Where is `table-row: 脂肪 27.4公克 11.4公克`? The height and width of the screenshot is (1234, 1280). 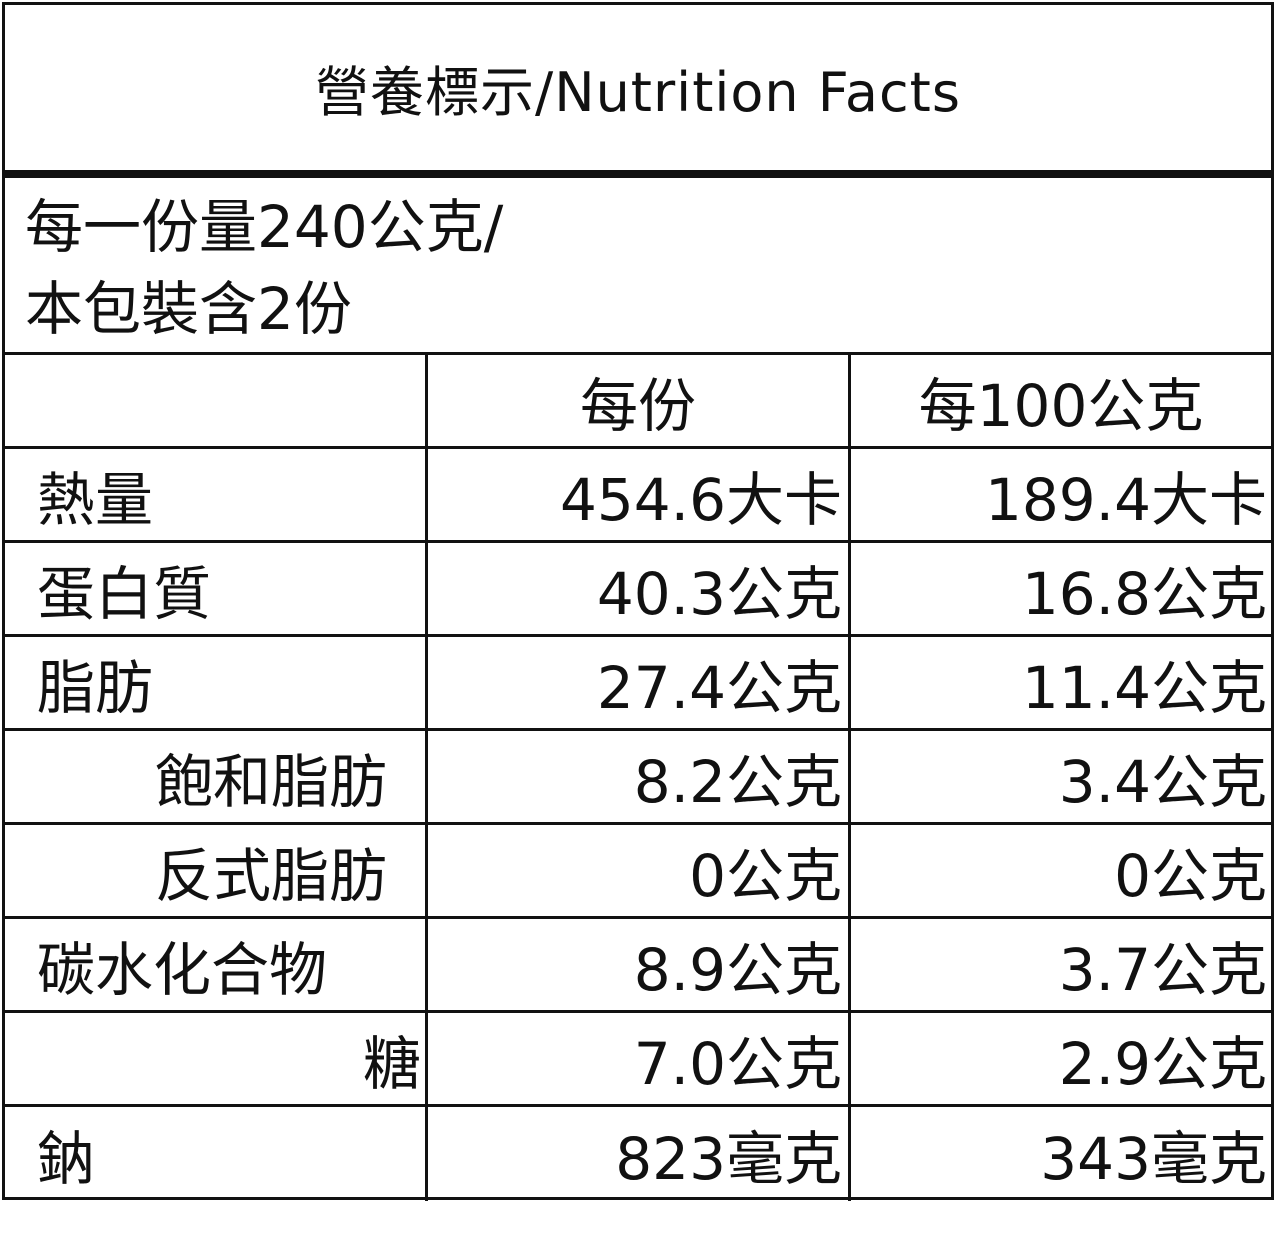 table-row: 脂肪 27.4公克 11.4公克 is located at coordinates (638, 684).